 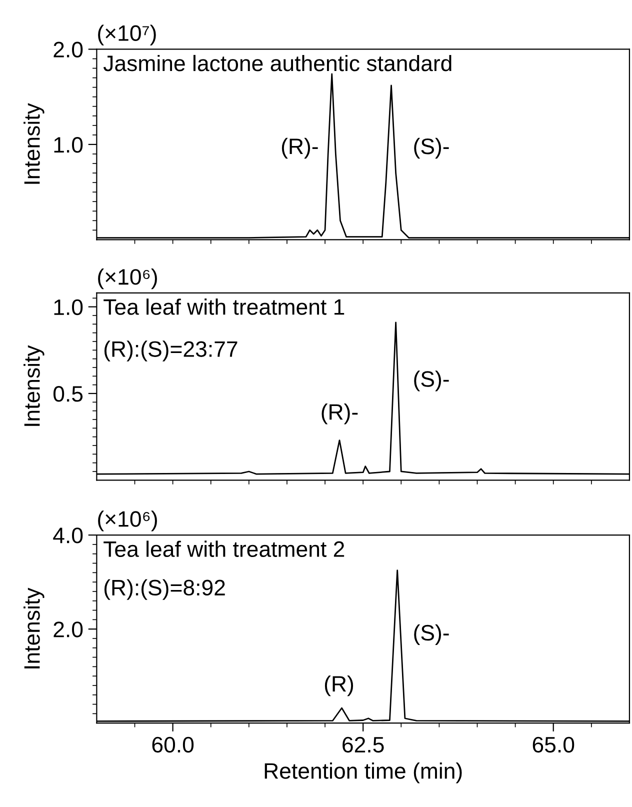 I want to click on chart-title: Tea leaf with treatment 2, so click(x=224, y=549).